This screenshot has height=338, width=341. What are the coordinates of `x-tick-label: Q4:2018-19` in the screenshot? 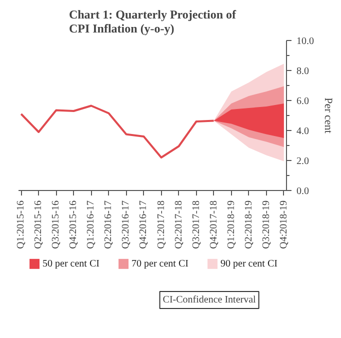 It's located at (284, 224).